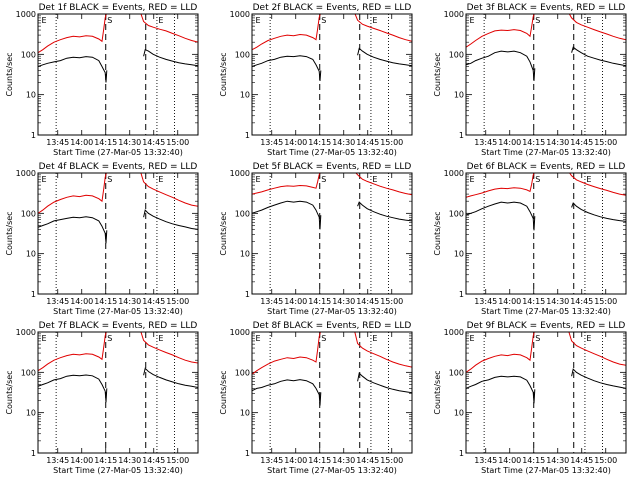 This screenshot has width=640, height=480. Describe the element at coordinates (546, 326) in the screenshot. I see `chart-title: Det 9f BLACK = Events, RED = LLD` at that location.